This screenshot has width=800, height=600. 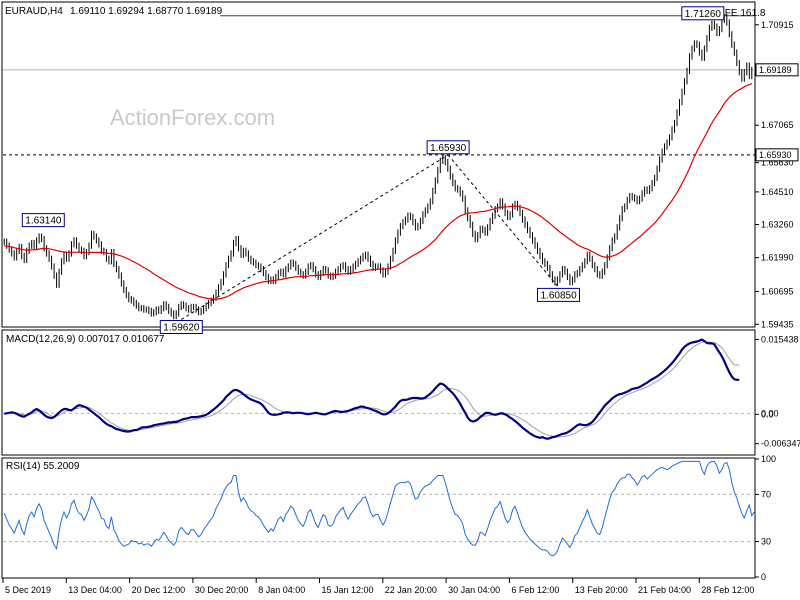 What do you see at coordinates (411, 590) in the screenshot?
I see `xtick-label: 22 Jan 20:00` at bounding box center [411, 590].